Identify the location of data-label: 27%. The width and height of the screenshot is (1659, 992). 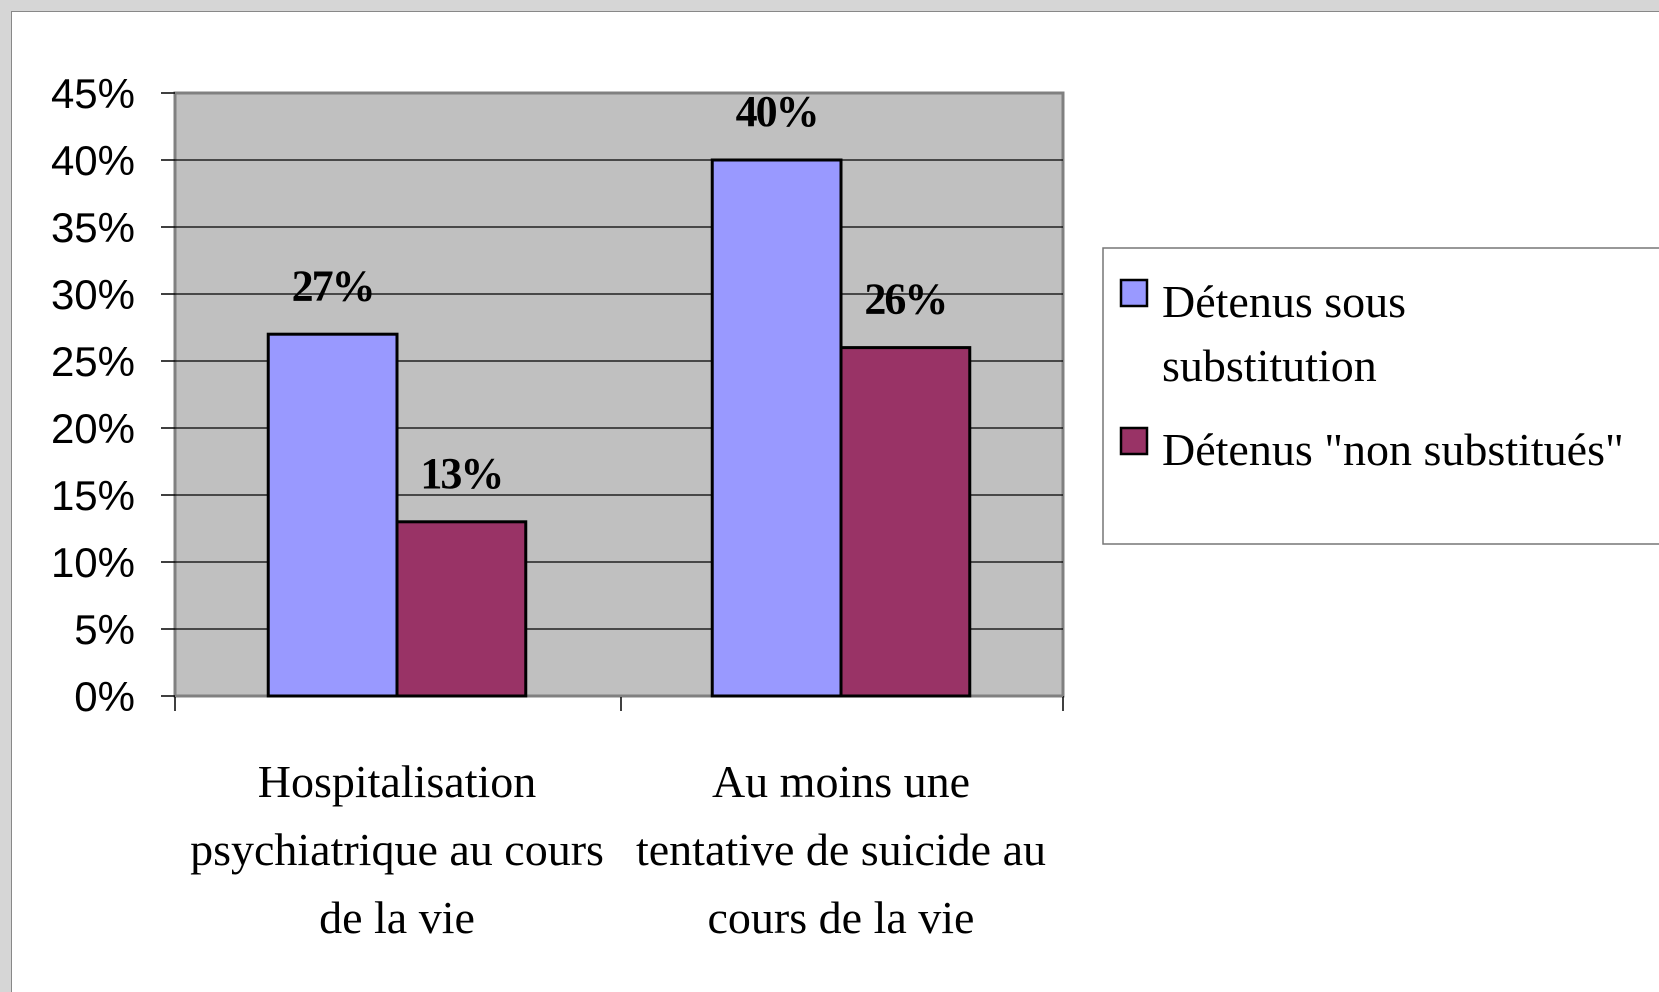
(333, 285).